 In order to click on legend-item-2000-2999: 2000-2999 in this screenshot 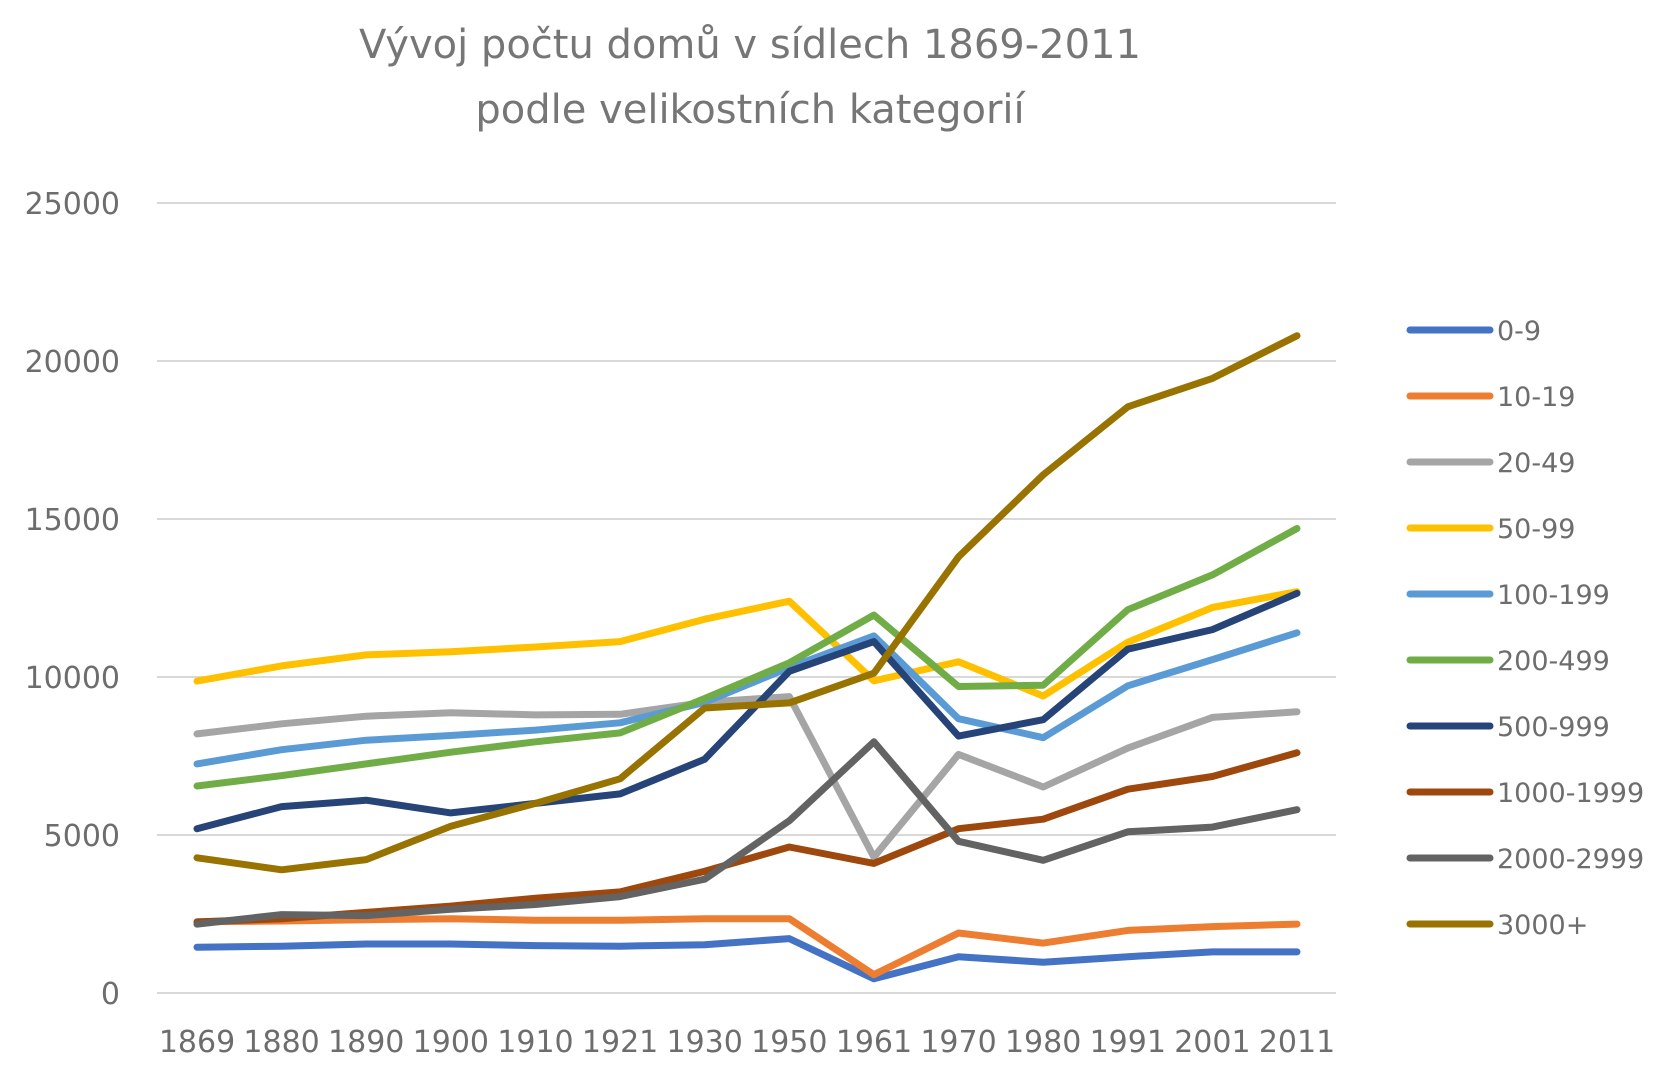, I will do `click(1525, 859)`.